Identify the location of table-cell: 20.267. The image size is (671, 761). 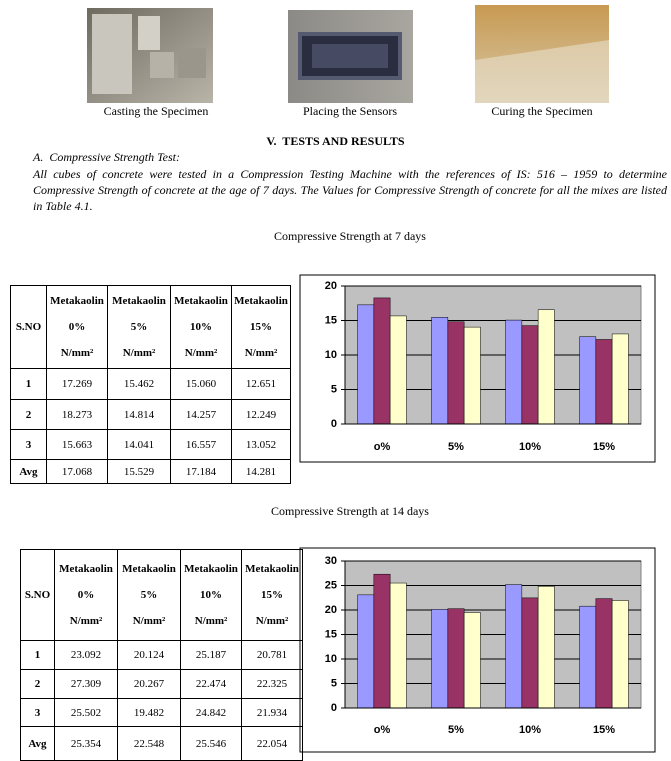
(149, 684).